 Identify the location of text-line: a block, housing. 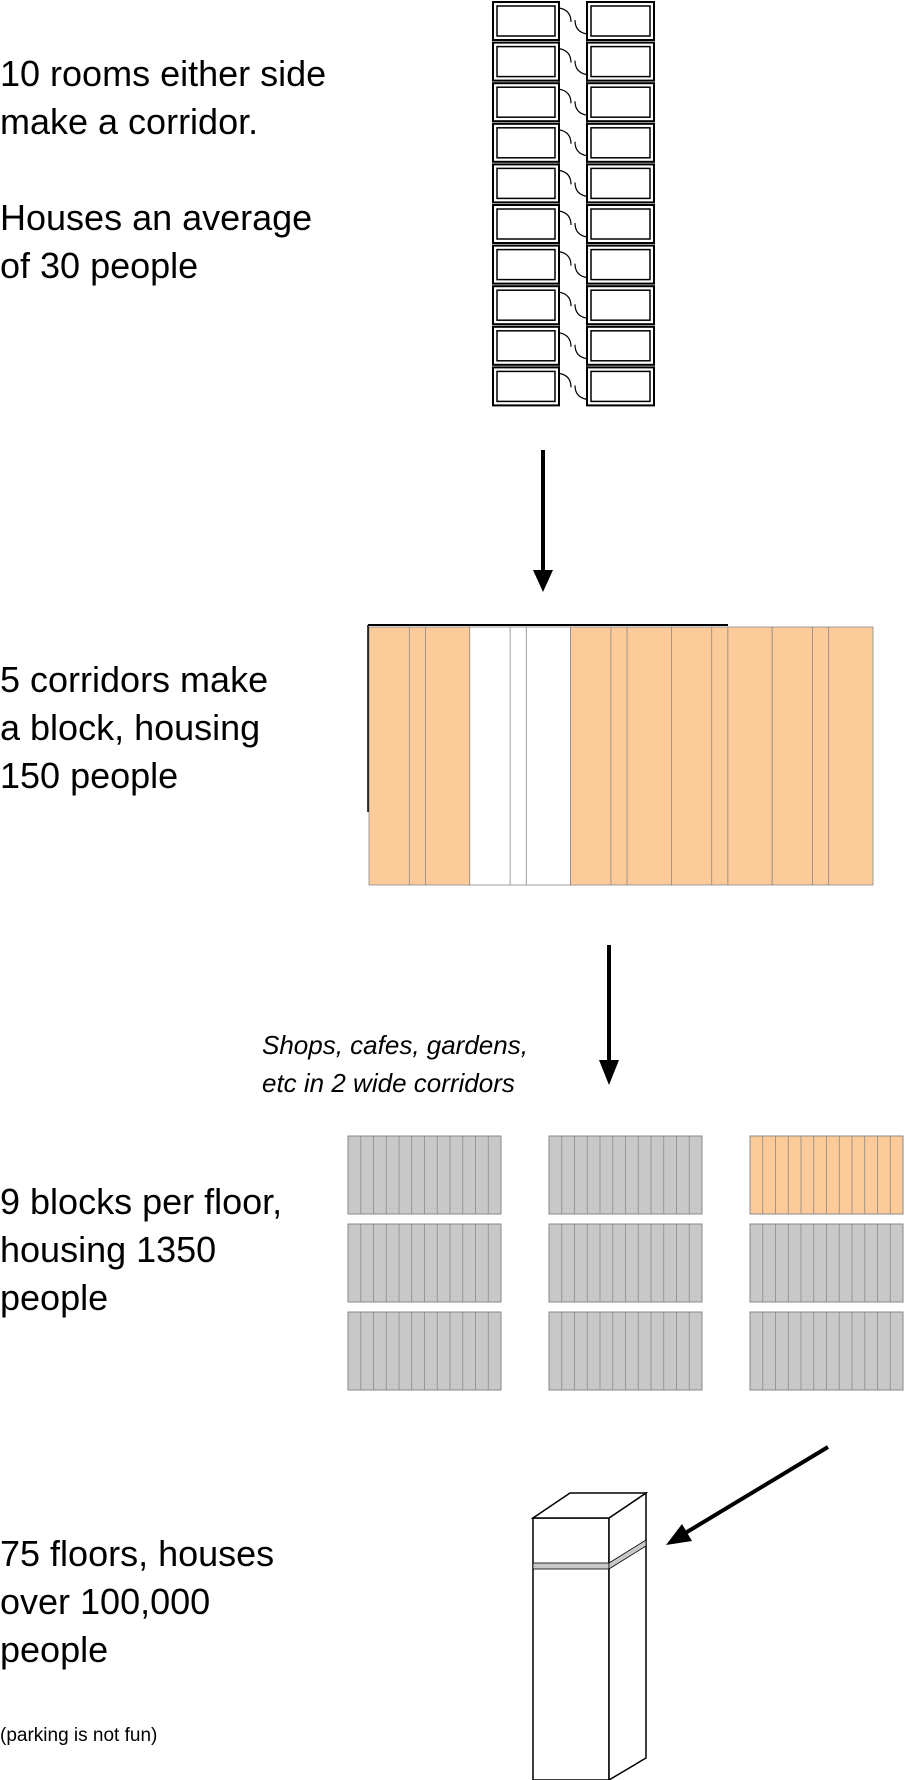
(130, 727).